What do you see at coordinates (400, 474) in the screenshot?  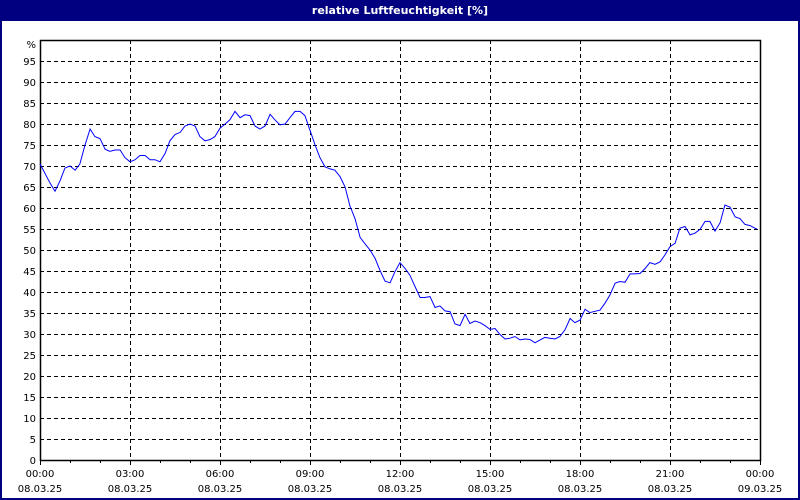 I see `x-tick-time: 12:00` at bounding box center [400, 474].